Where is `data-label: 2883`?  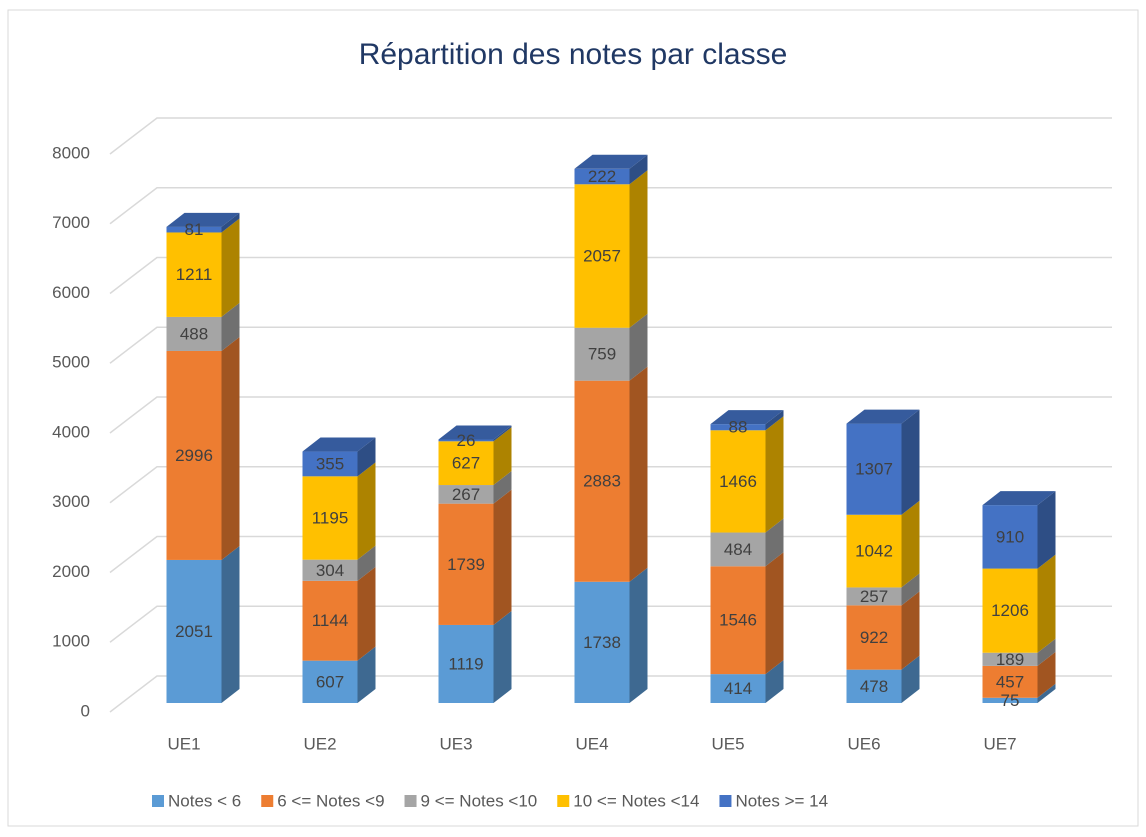
data-label: 2883 is located at coordinates (602, 481).